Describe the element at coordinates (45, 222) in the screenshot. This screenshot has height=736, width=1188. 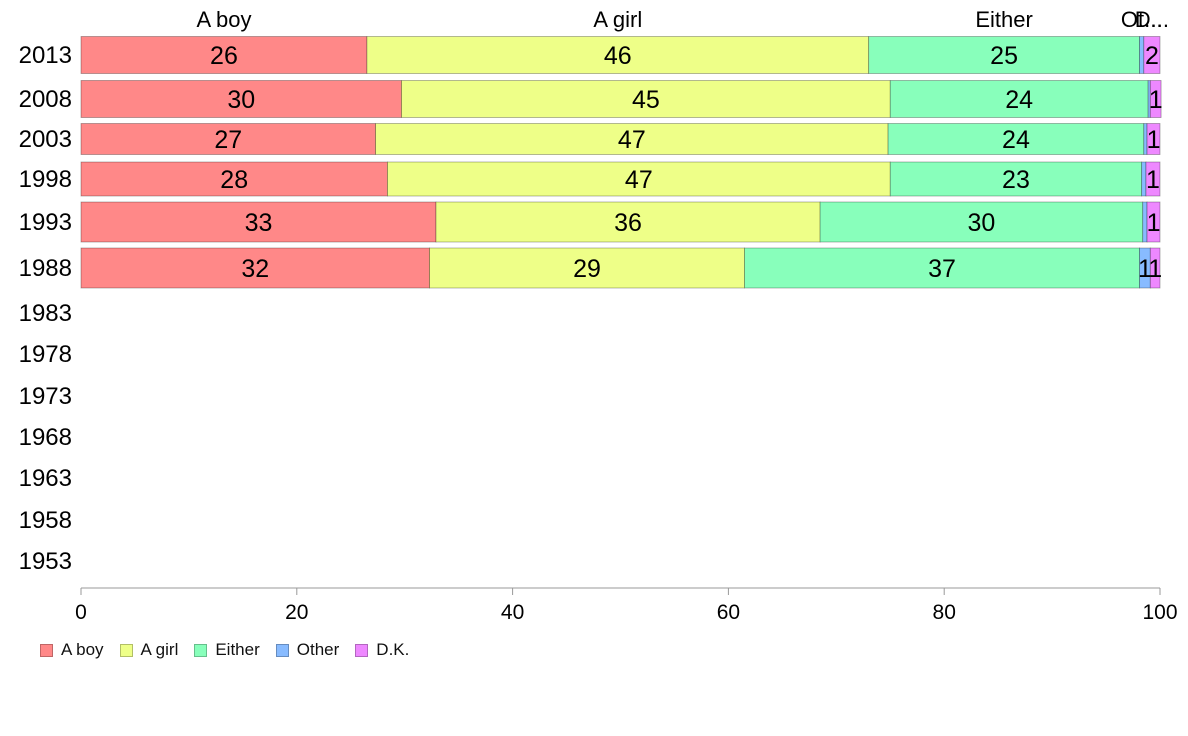
I see `year-label: 1993` at that location.